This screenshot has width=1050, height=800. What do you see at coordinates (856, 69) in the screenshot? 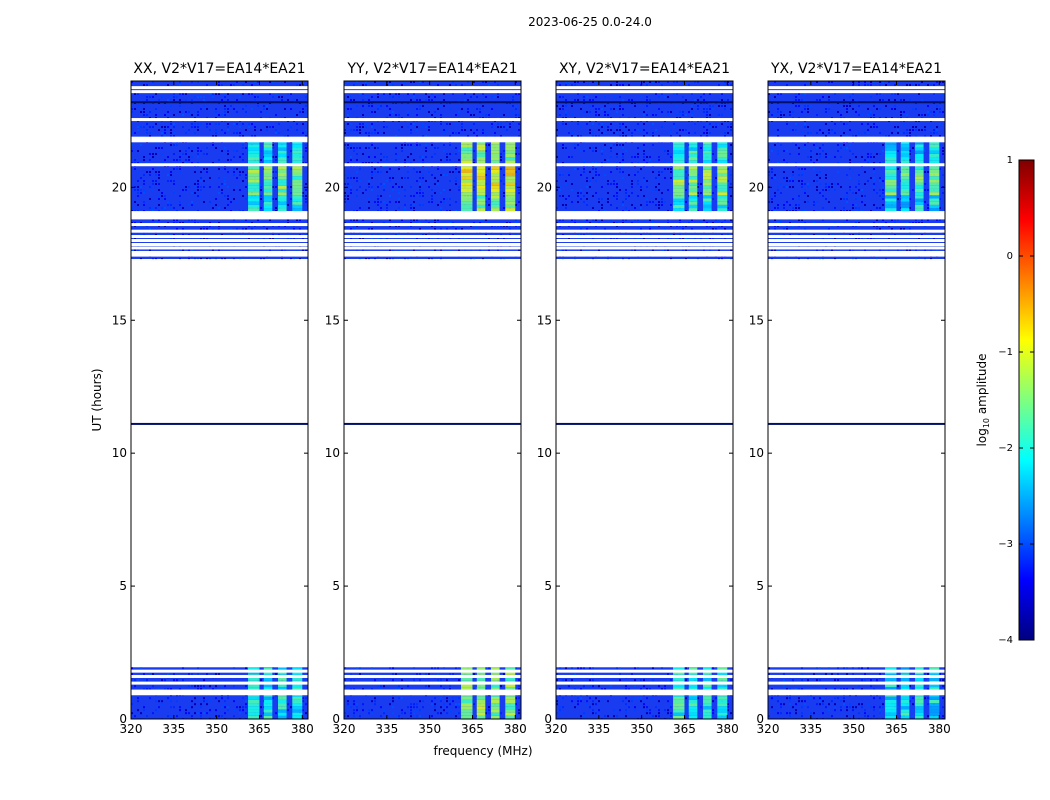
I see `panel-3-title: YX, V2*V17=EA14*EA21` at bounding box center [856, 69].